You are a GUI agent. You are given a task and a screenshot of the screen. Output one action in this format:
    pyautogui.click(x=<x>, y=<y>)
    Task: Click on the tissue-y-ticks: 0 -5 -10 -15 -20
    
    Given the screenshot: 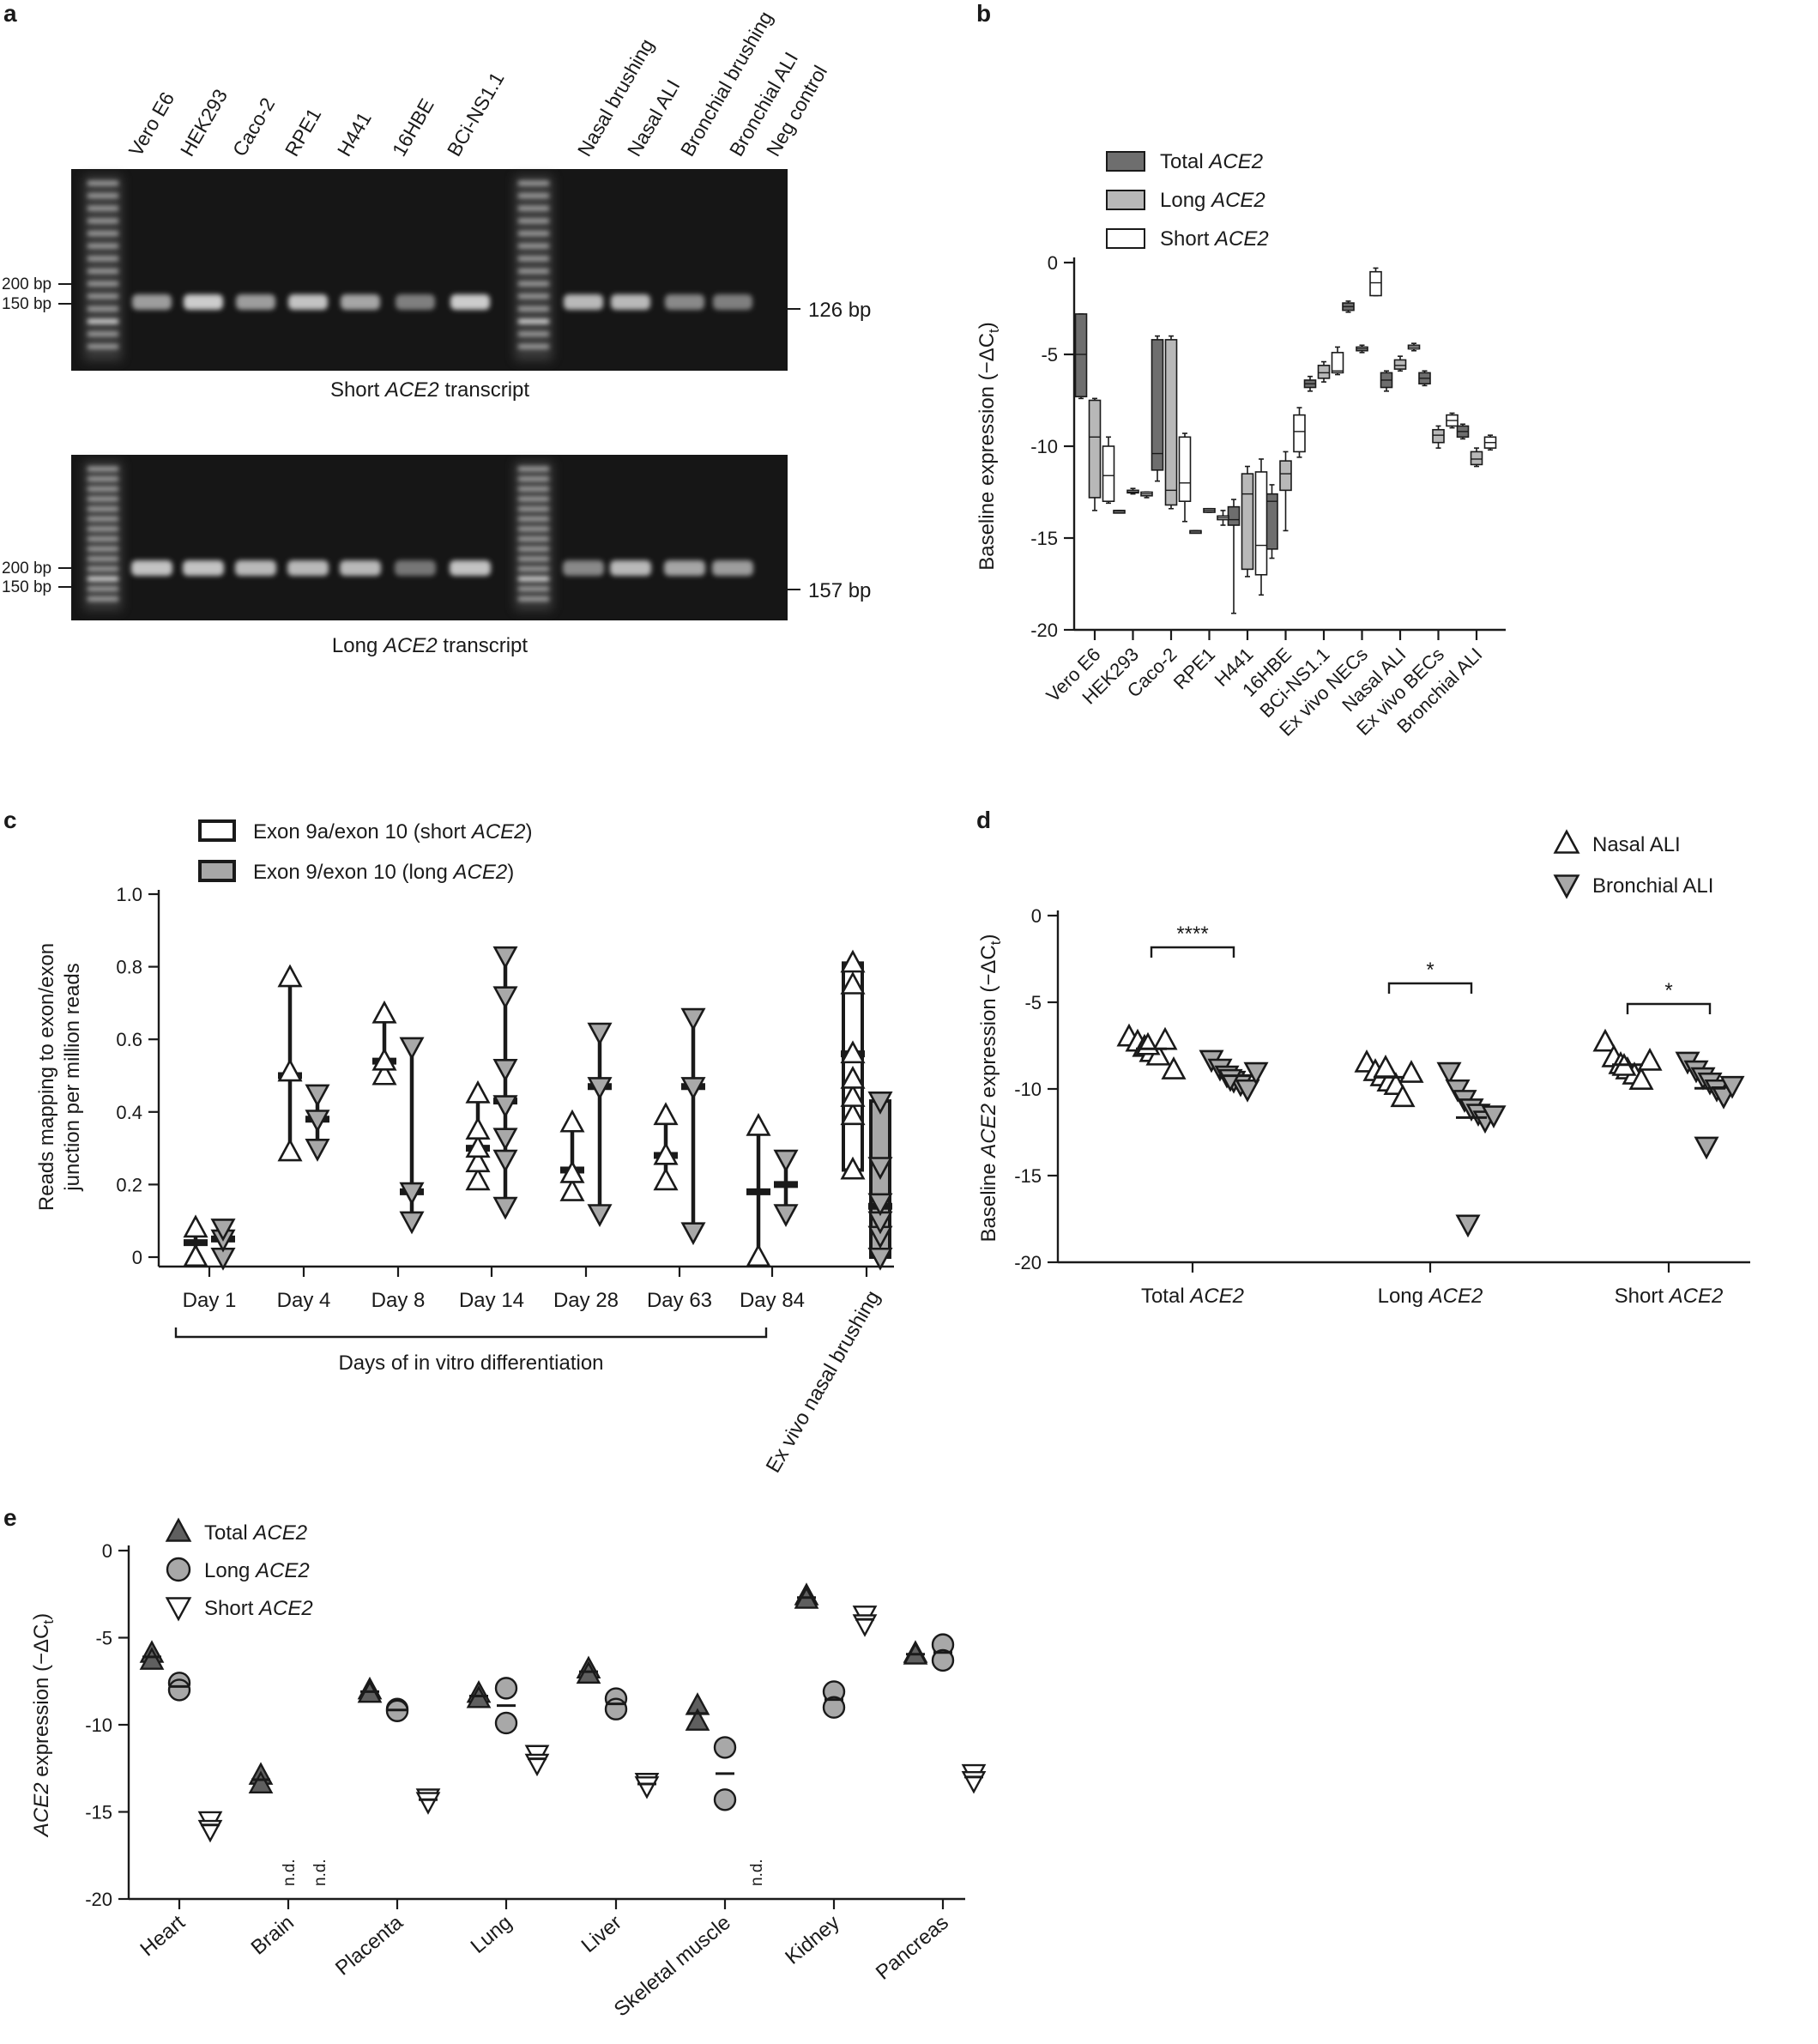 What is the action you would take?
    pyautogui.click(x=107, y=1725)
    